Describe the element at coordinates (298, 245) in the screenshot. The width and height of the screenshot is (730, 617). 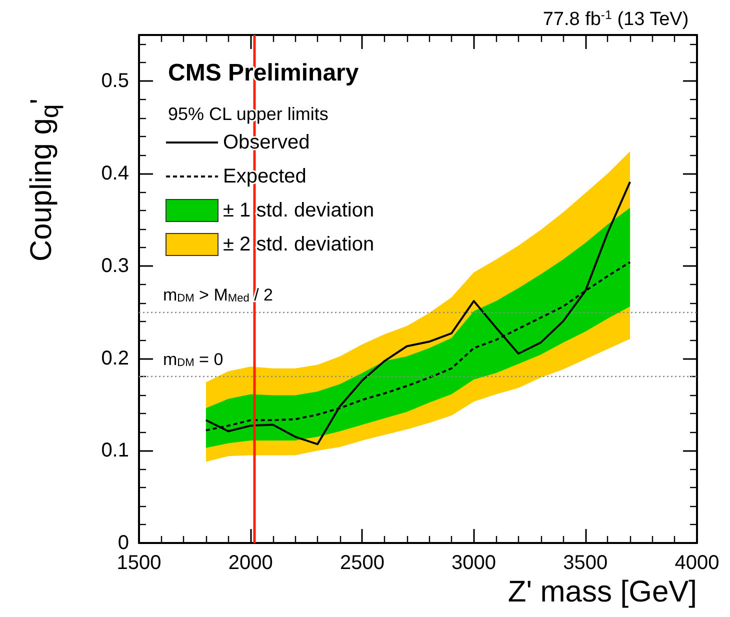
I see `legend-label: ± 2 std. deviation` at that location.